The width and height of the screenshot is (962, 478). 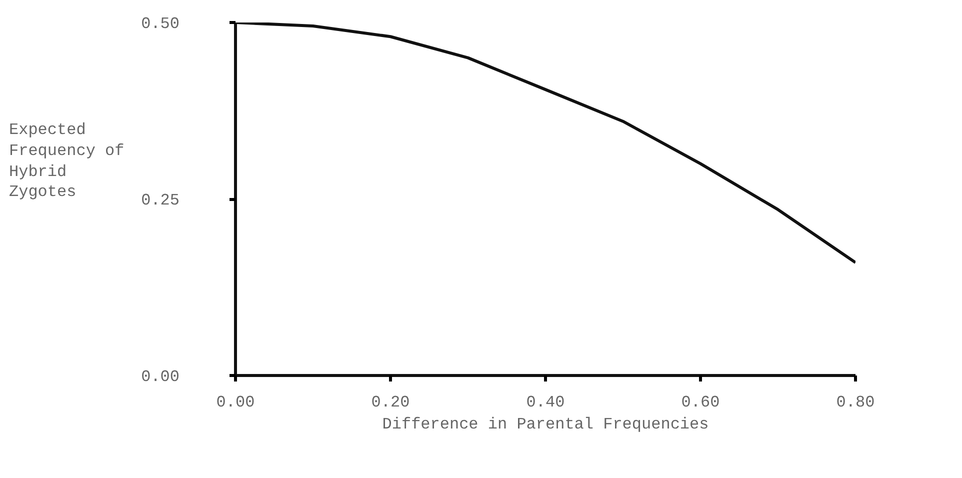 I want to click on x-axis-title: Difference in Parental Frequencies, so click(x=545, y=425).